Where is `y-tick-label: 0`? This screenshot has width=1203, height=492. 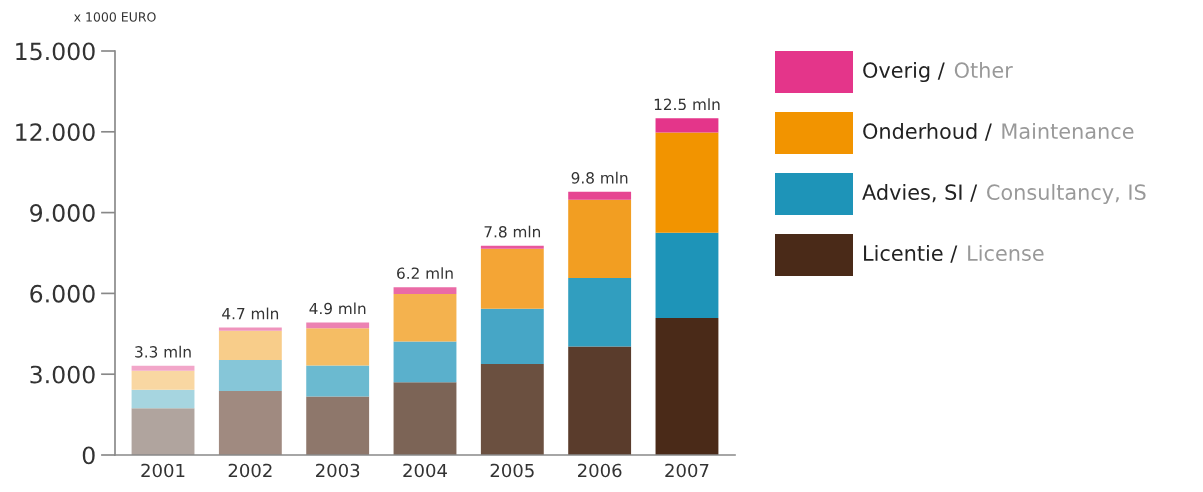
y-tick-label: 0 is located at coordinates (88, 455).